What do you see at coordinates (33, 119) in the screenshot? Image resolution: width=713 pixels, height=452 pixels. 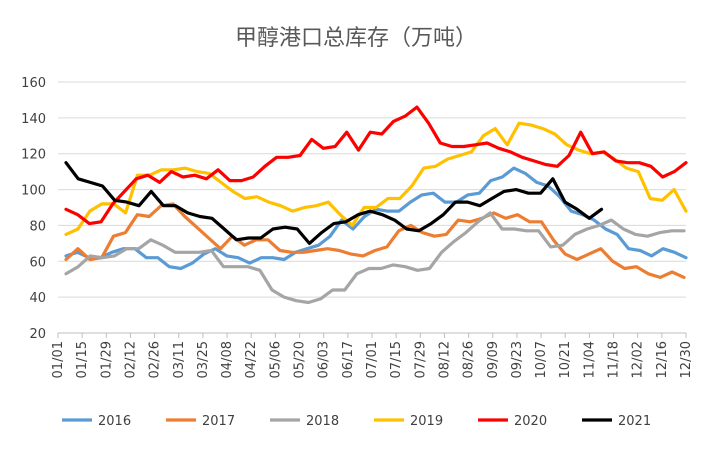 I see `y-tick-label: 140` at bounding box center [33, 119].